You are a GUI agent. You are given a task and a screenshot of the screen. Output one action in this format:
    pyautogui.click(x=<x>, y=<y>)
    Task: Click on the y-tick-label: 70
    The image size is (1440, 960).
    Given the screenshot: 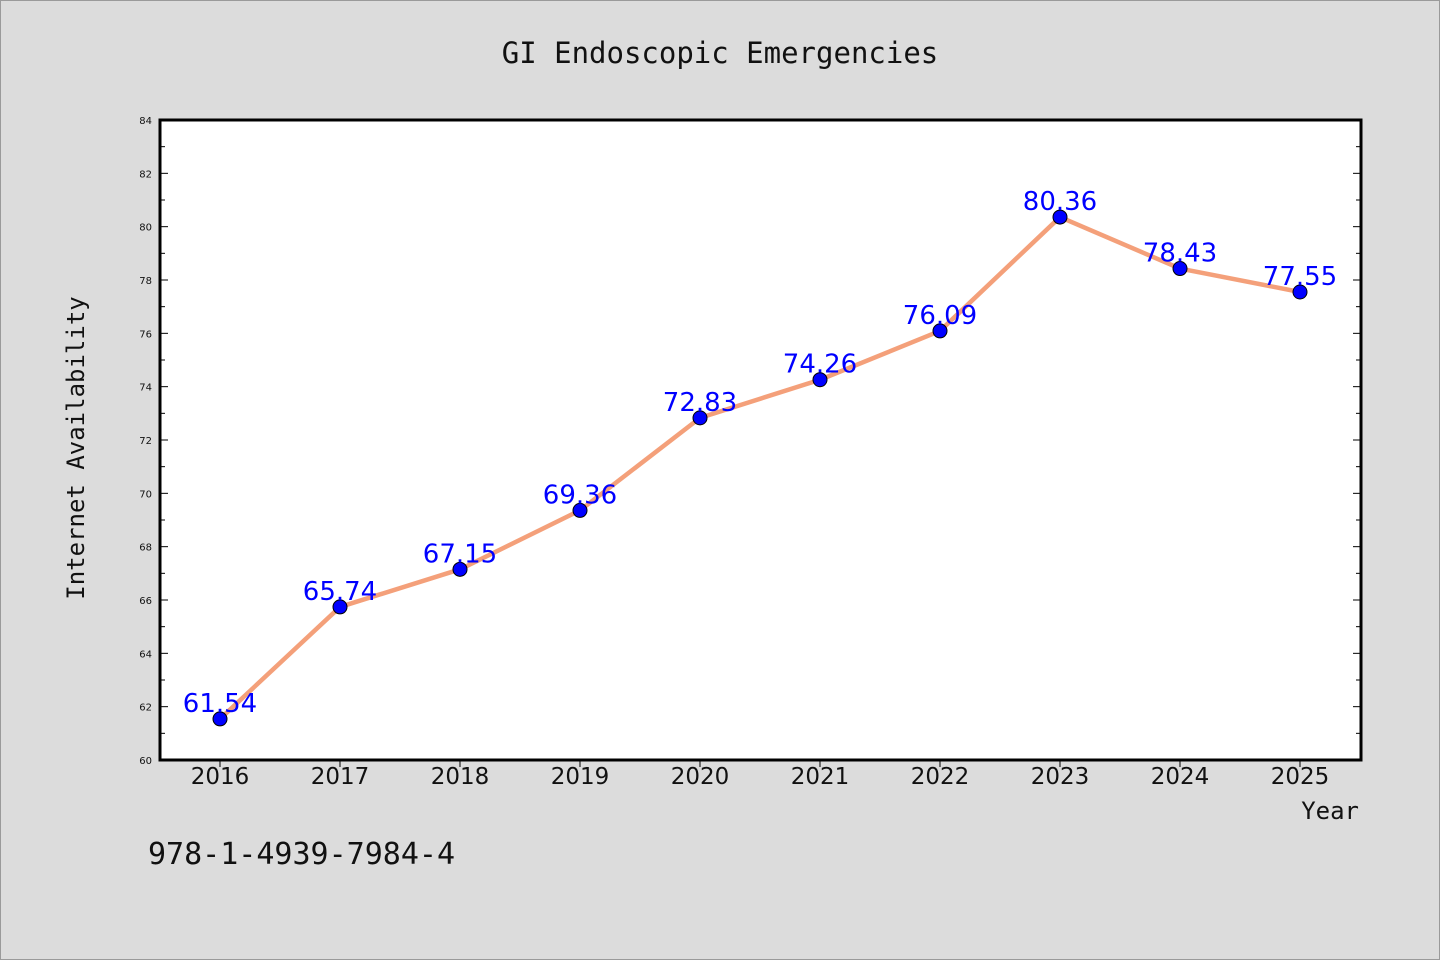 What is the action you would take?
    pyautogui.click(x=145, y=494)
    